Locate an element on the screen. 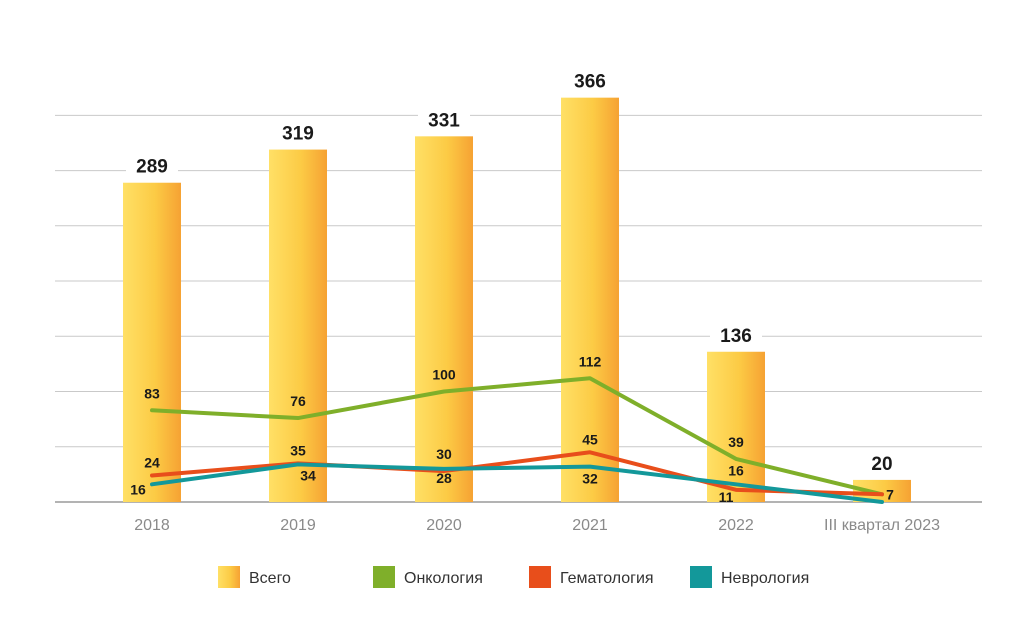 This screenshot has height=619, width=1024. point-label: 39 is located at coordinates (736, 442).